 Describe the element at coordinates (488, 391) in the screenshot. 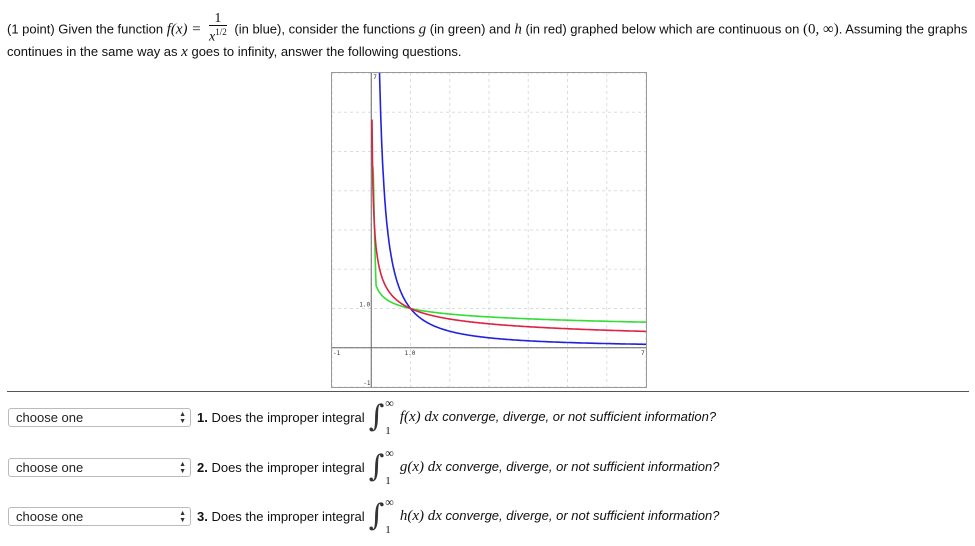

I see `divider` at that location.